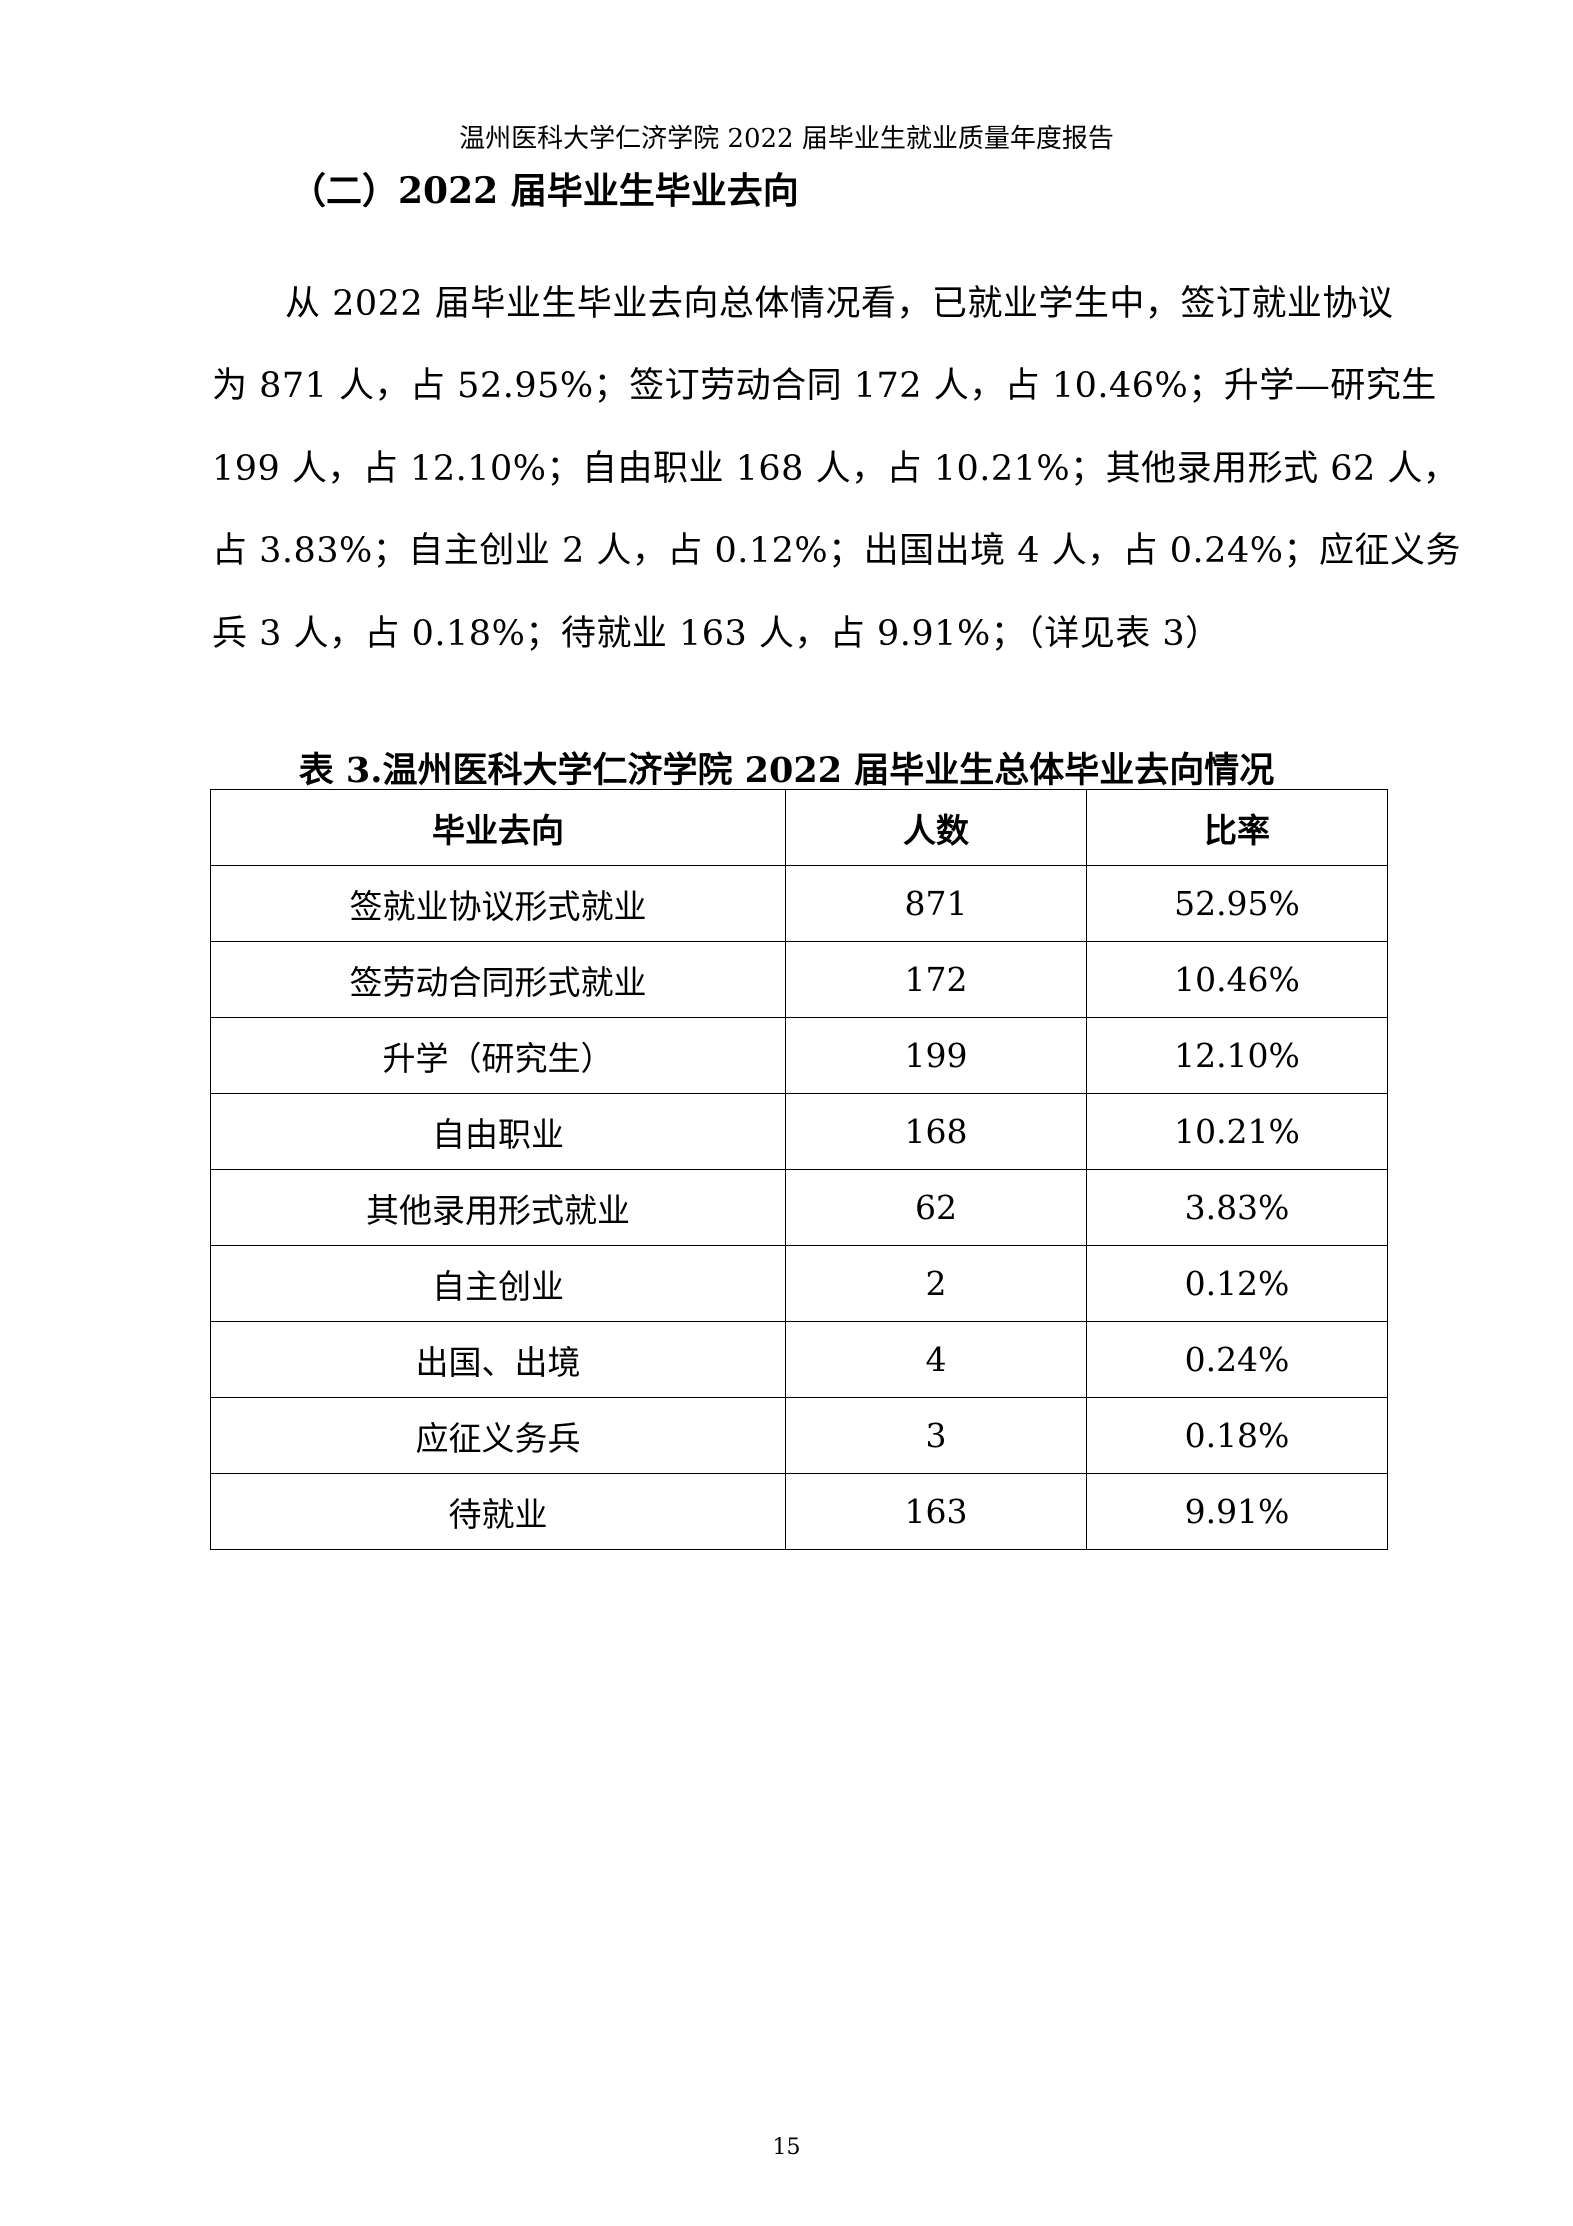  What do you see at coordinates (716, 634) in the screenshot?
I see `paragraph-line: 兵 3 人，占 0.18%；待就业 163 人，占 9.91%；（详见表 3）` at bounding box center [716, 634].